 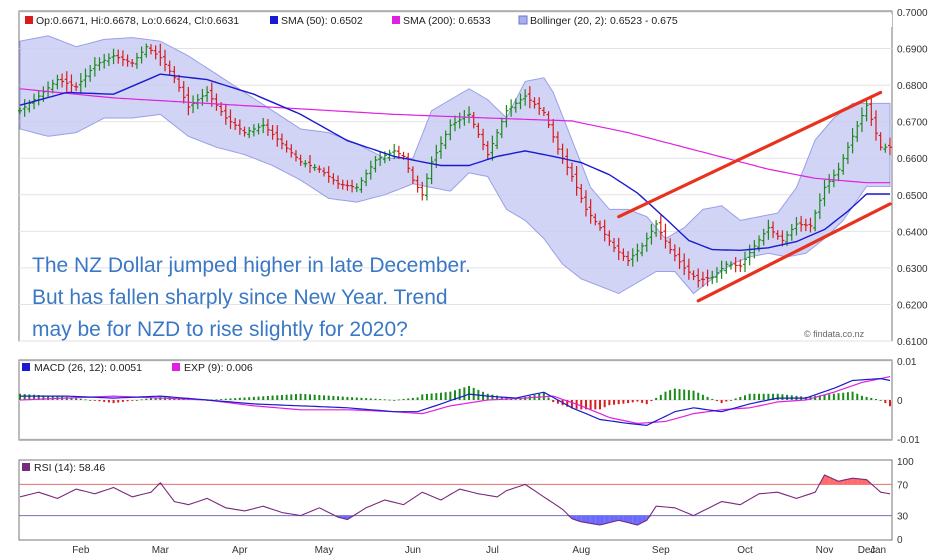 What do you see at coordinates (240, 550) in the screenshot?
I see `month-tick-label: Apr` at bounding box center [240, 550].